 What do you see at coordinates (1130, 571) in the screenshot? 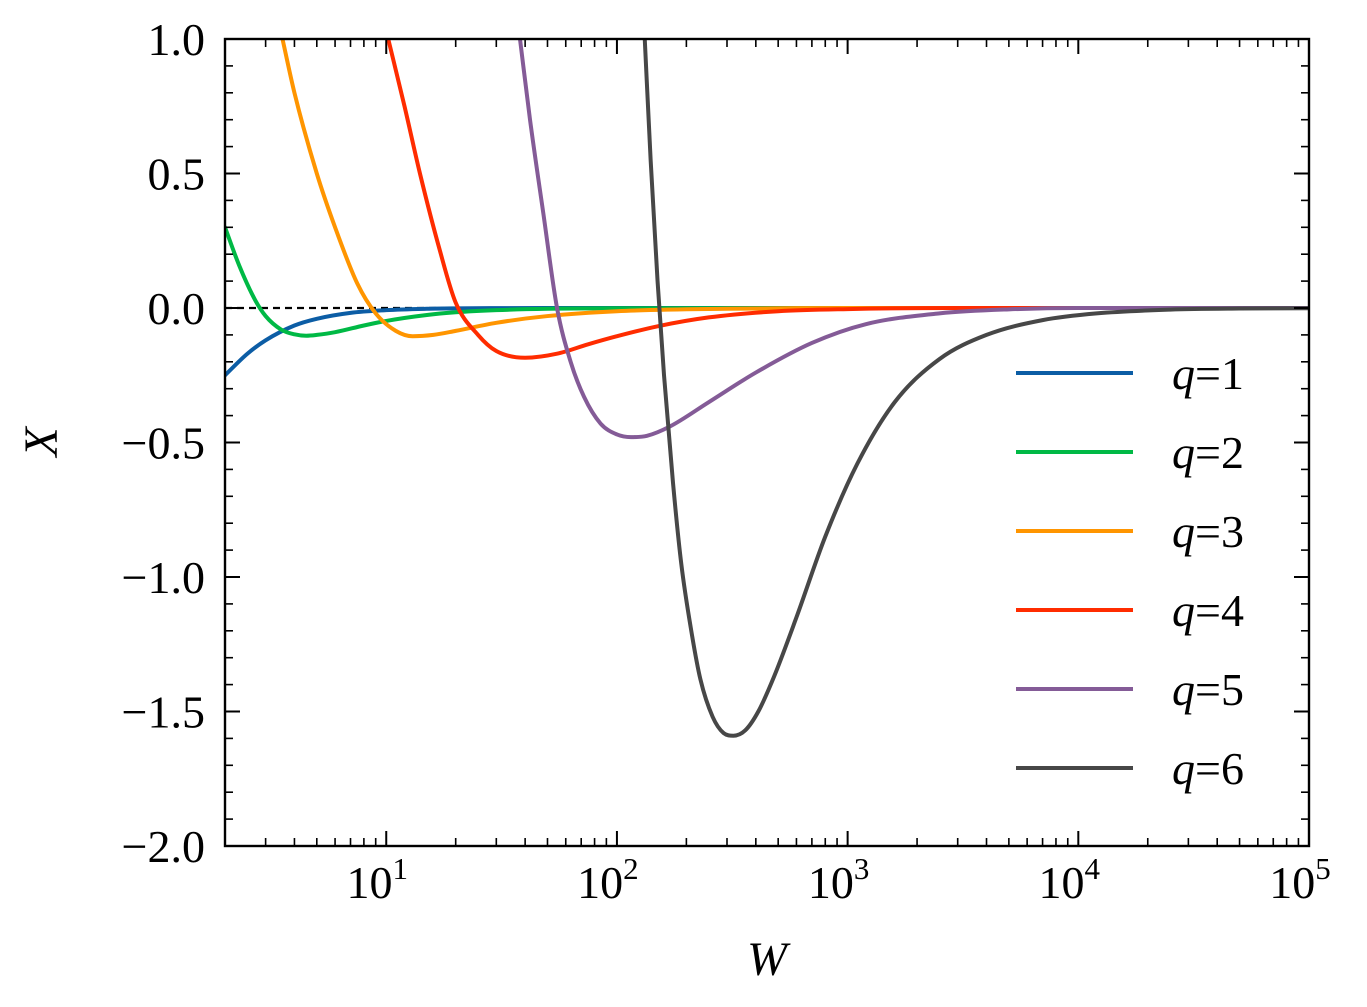
I see `legend: q=1q=2q=3q=4q=5q=6` at bounding box center [1130, 571].